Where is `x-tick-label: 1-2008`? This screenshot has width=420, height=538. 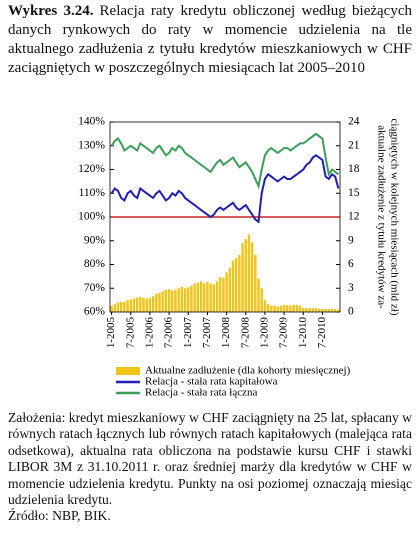
x-tick-label: 1-2008 is located at coordinates (226, 333).